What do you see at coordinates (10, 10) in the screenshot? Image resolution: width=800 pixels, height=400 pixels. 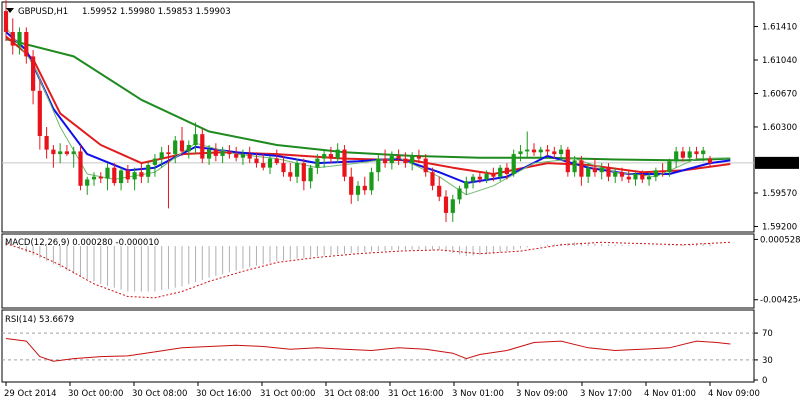 I see `chevron-down-icon` at bounding box center [10, 10].